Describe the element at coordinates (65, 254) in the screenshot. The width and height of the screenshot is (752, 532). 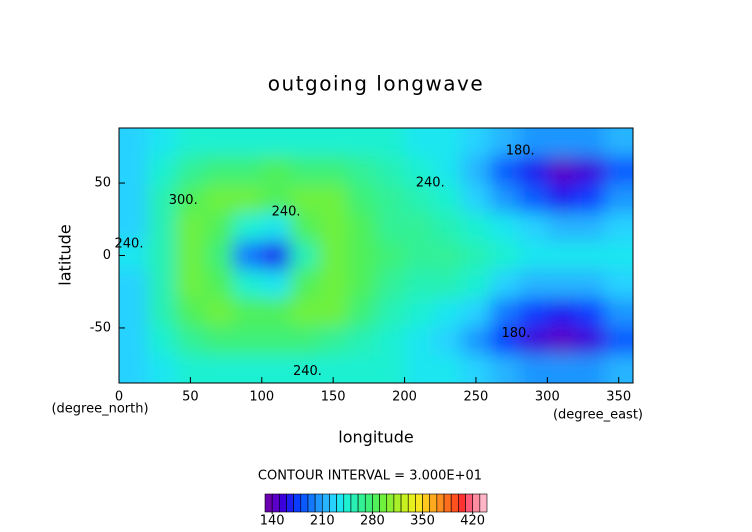
I see `y-axis-label: latitude` at that location.